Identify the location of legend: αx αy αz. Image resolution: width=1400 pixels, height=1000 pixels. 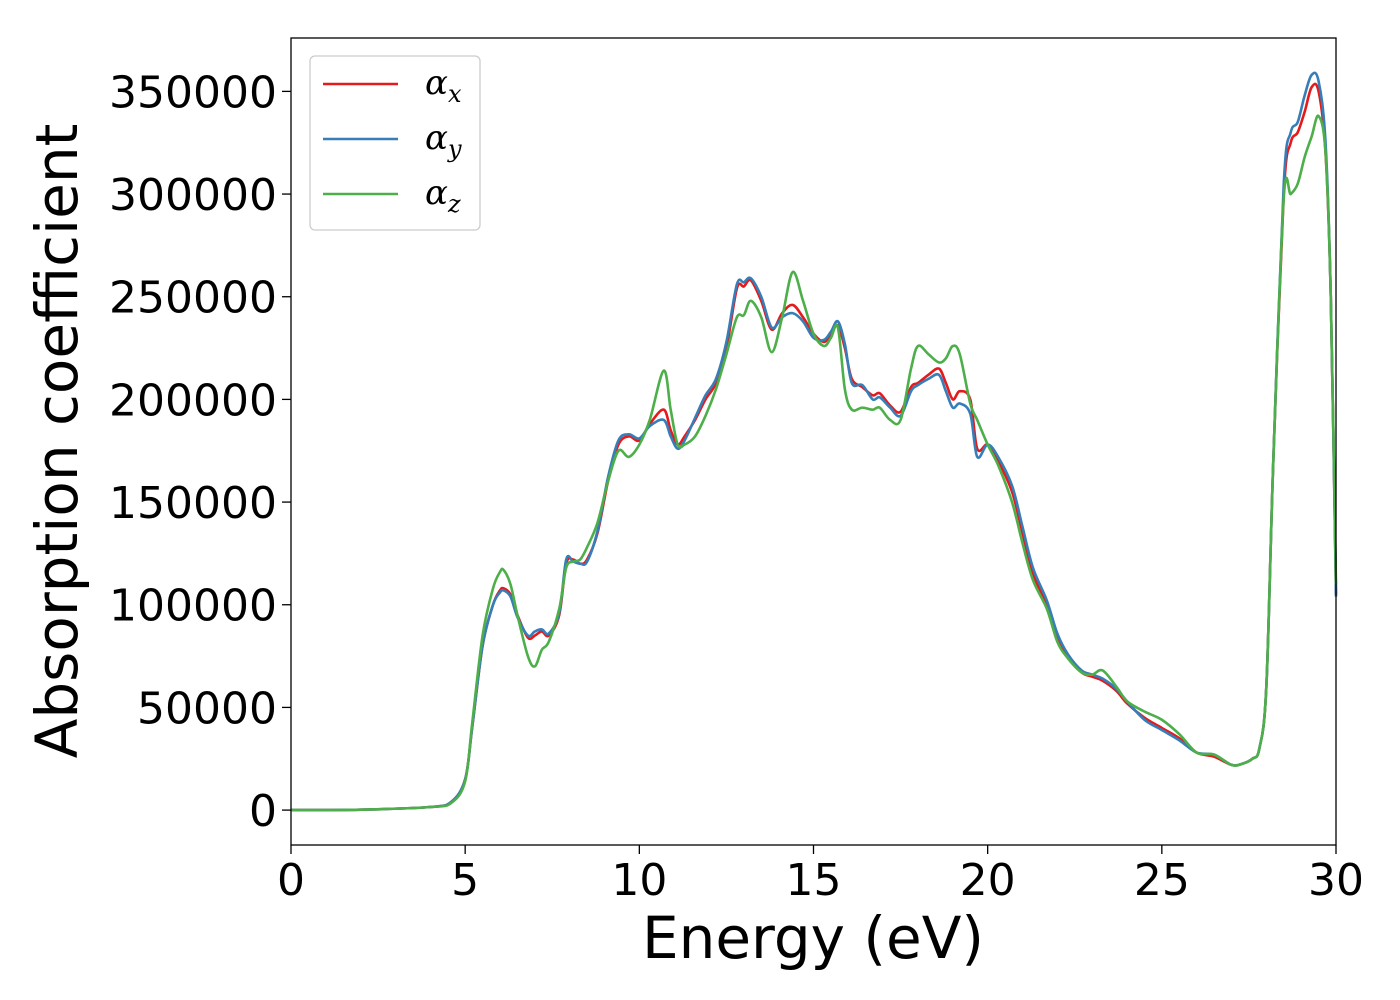
(395, 143).